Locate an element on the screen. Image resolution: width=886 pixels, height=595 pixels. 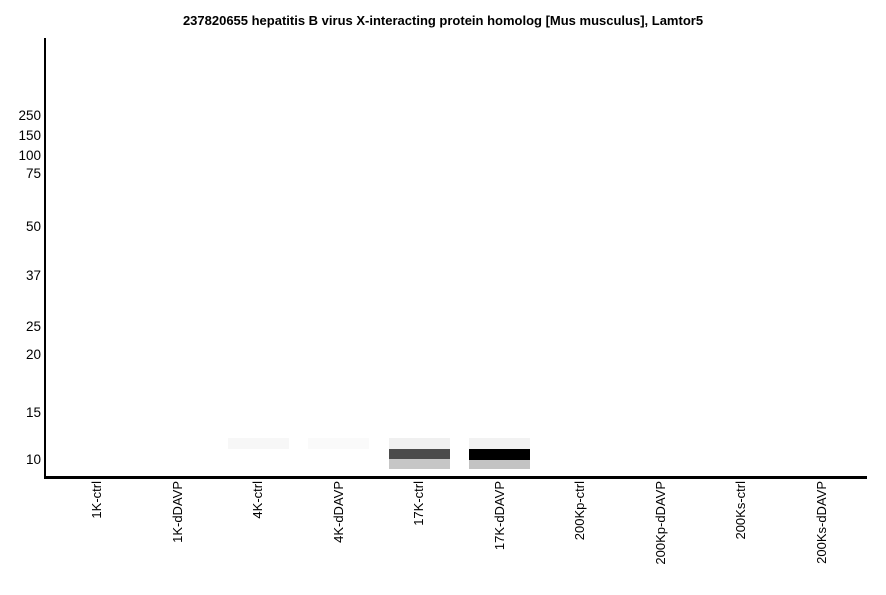
y-tick-label-15: 15 is located at coordinates (33, 412).